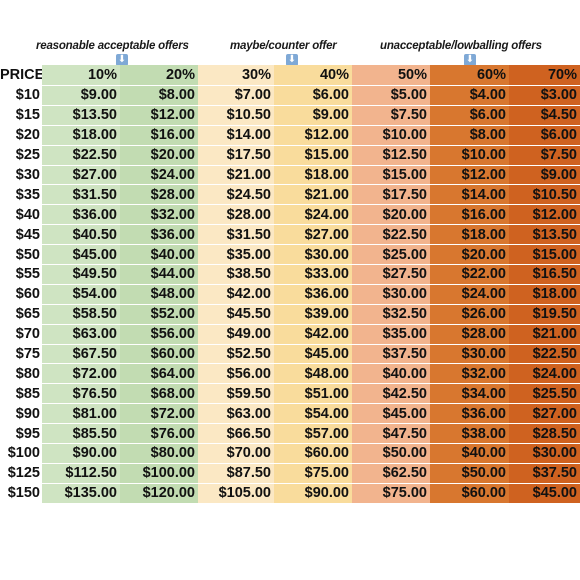  What do you see at coordinates (21, 414) in the screenshot?
I see `cell-price: $90` at bounding box center [21, 414].